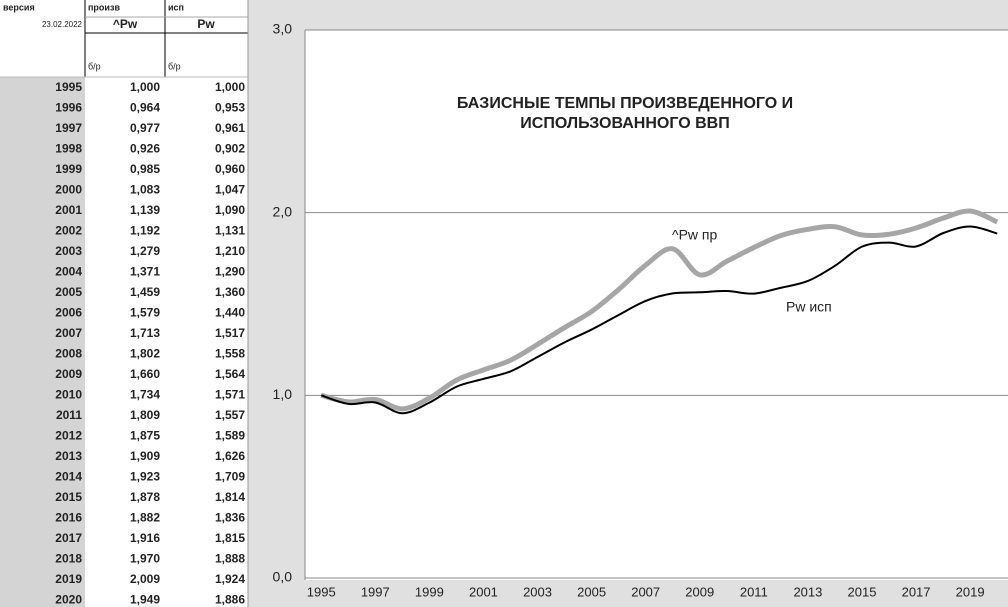 The height and width of the screenshot is (607, 1008). Describe the element at coordinates (283, 577) in the screenshot. I see `y-tick-label: 0,0` at that location.